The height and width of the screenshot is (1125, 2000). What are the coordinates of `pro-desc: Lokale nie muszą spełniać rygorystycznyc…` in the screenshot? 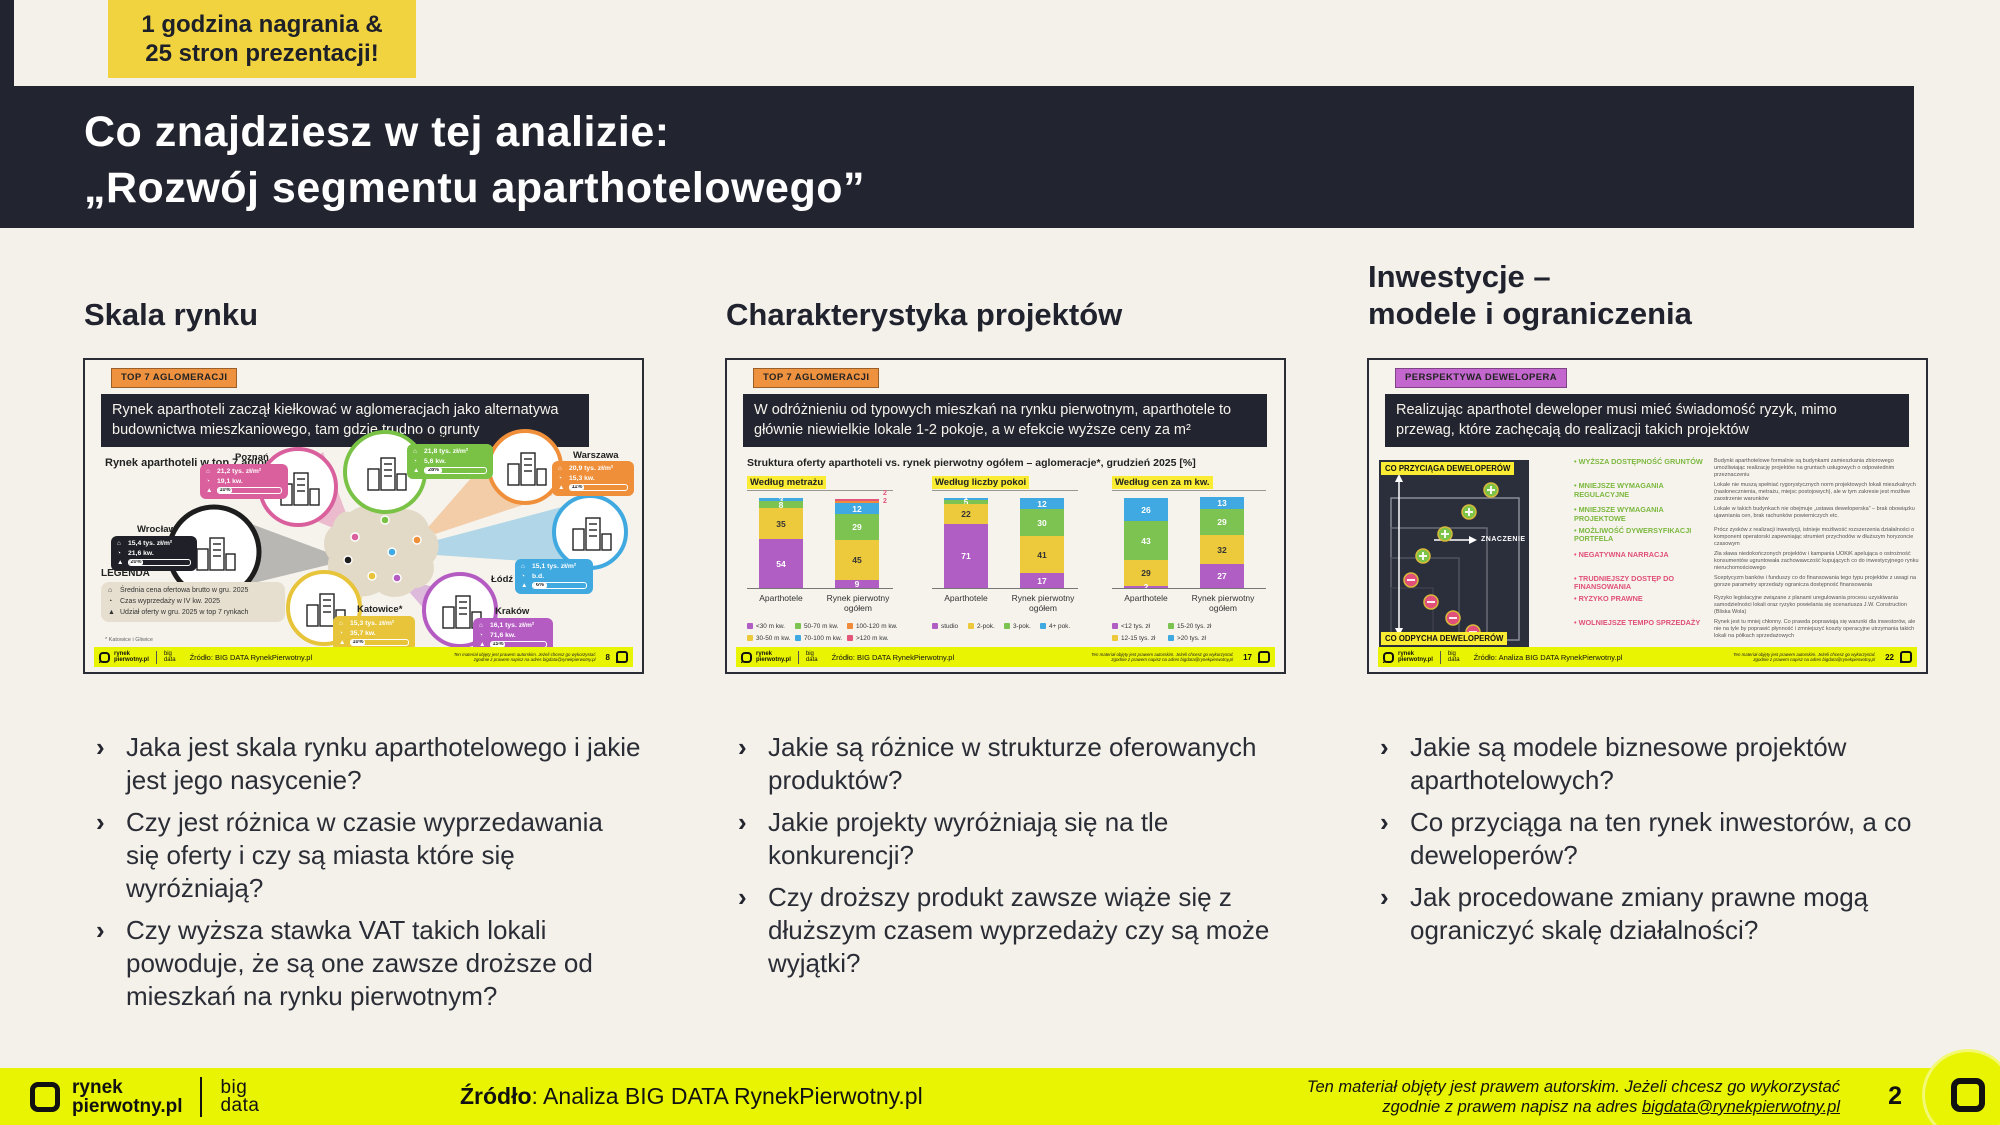 It's located at (1815, 492).